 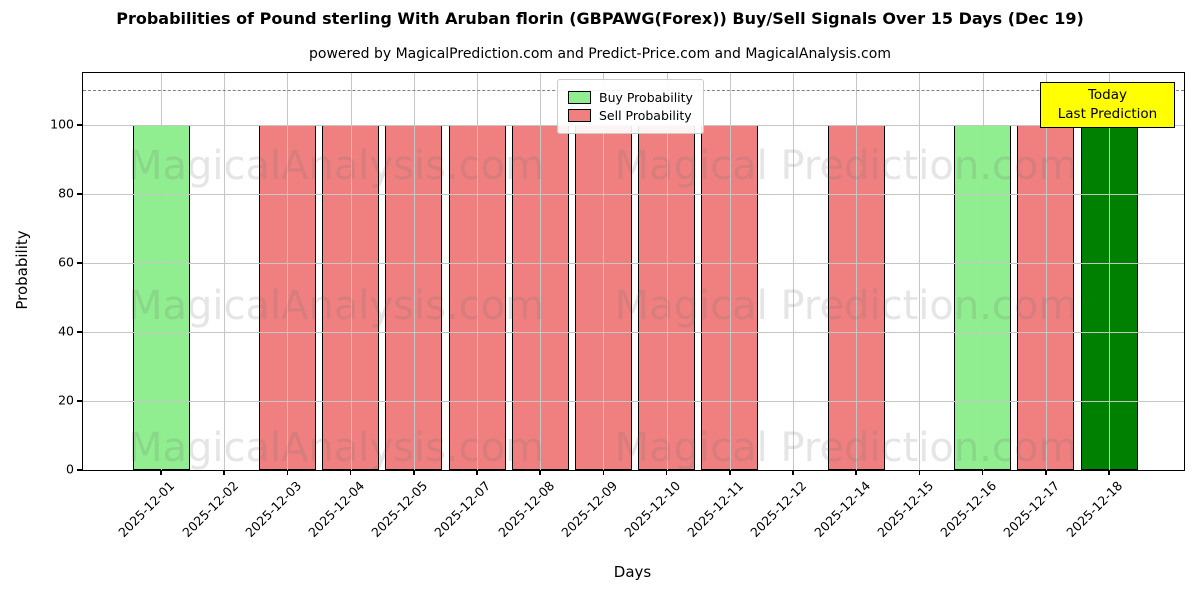 I want to click on y-tick-label: 60, so click(x=66, y=262).